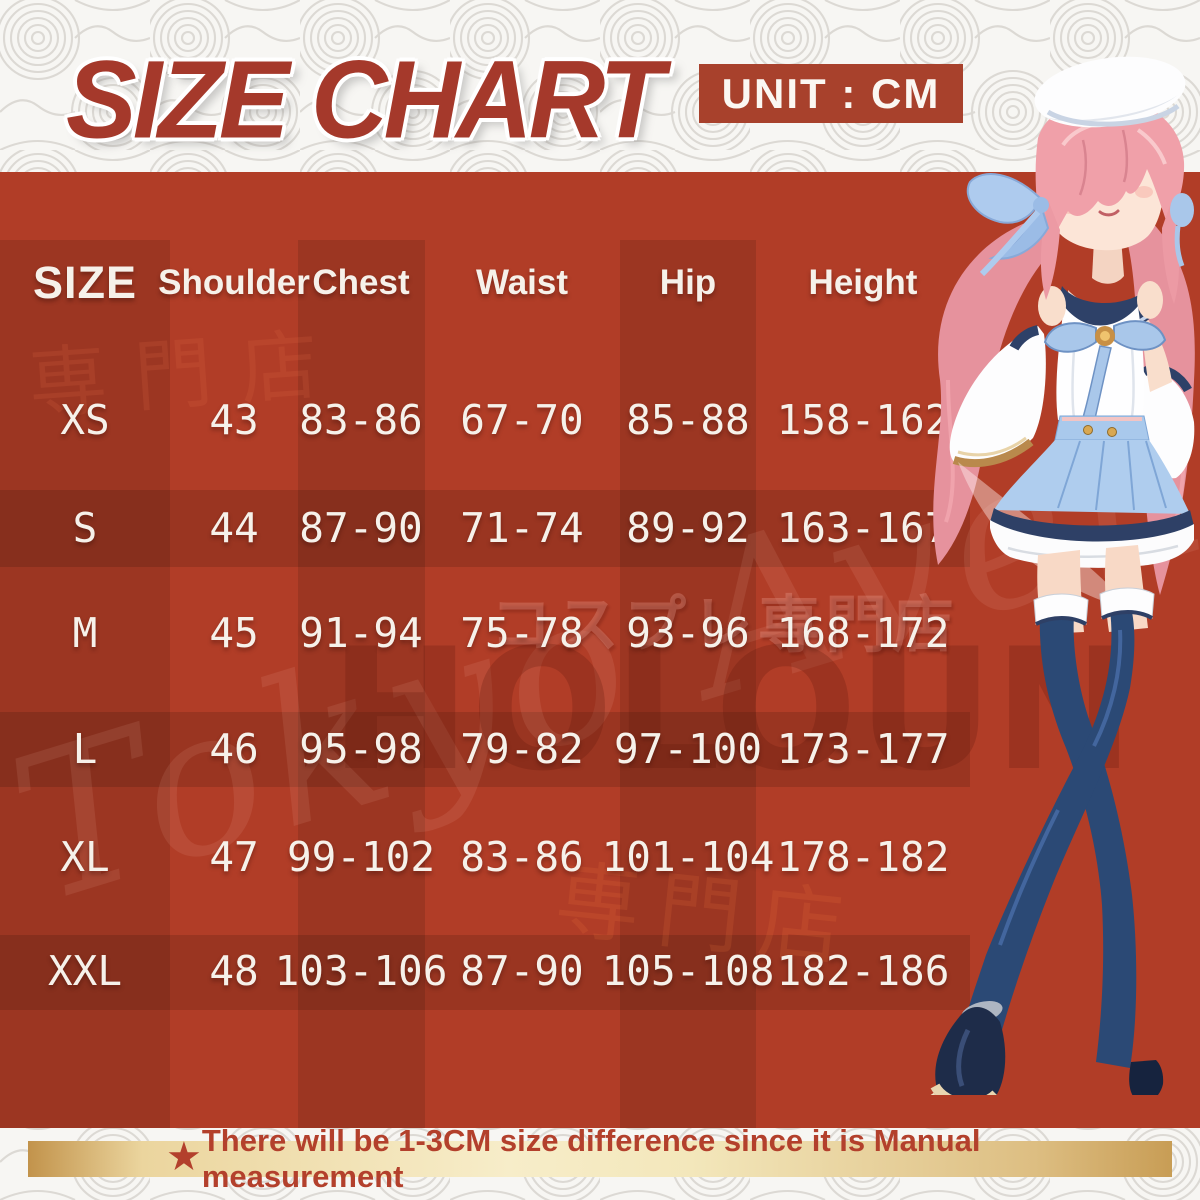 The width and height of the screenshot is (1200, 1200). I want to click on table-cell: 168-172, so click(863, 633).